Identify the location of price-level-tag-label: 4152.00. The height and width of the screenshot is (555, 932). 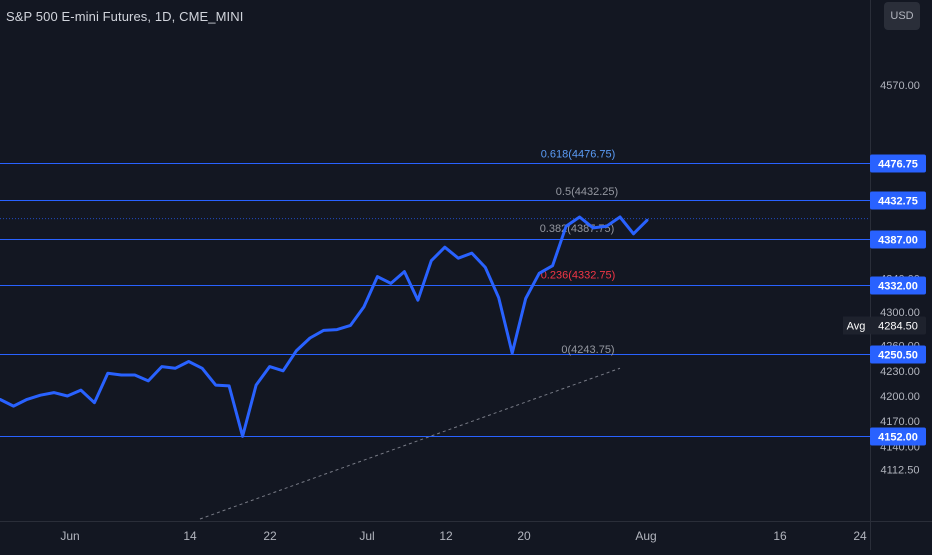
(898, 438).